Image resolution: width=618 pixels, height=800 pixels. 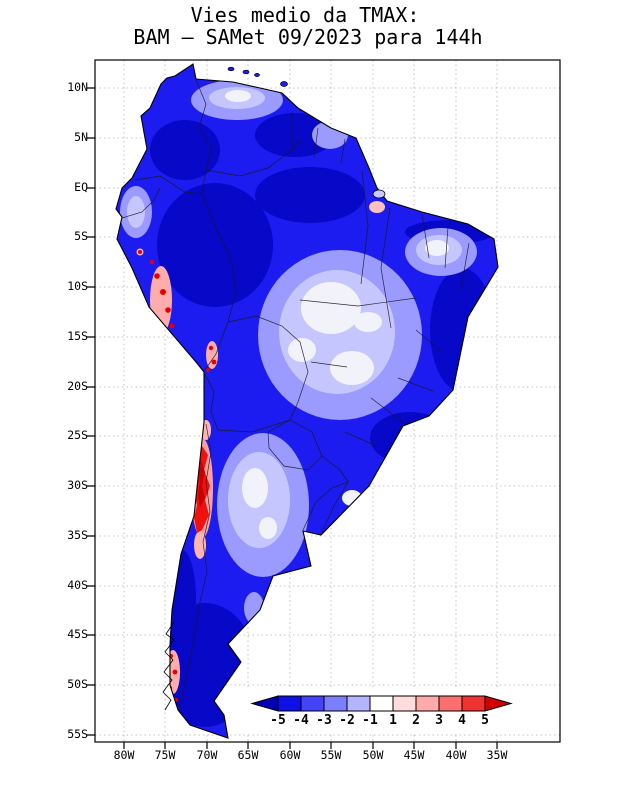 I want to click on colorbar-tick-label: -5, so click(x=278, y=720).